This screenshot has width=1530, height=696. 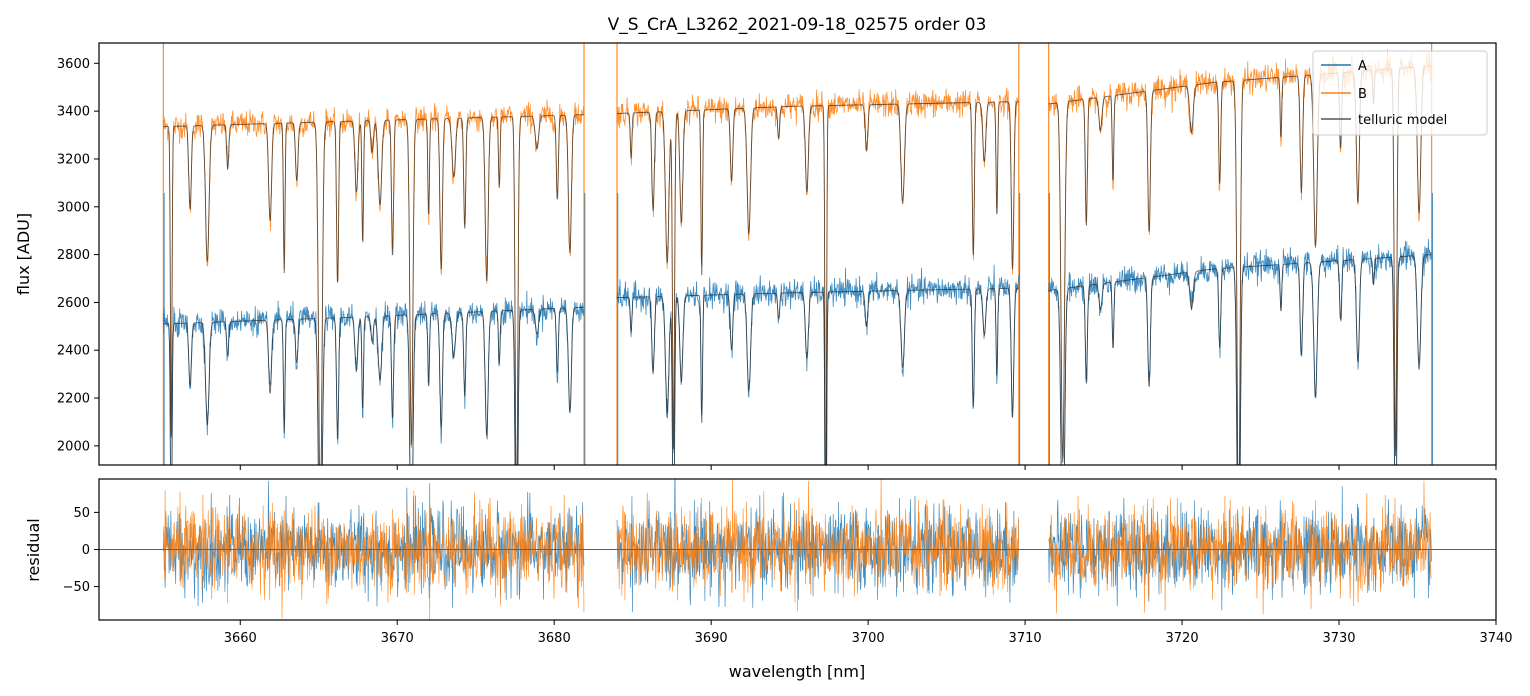 I want to click on residual-y-ticks: 50 0 −50, so click(x=81, y=550).